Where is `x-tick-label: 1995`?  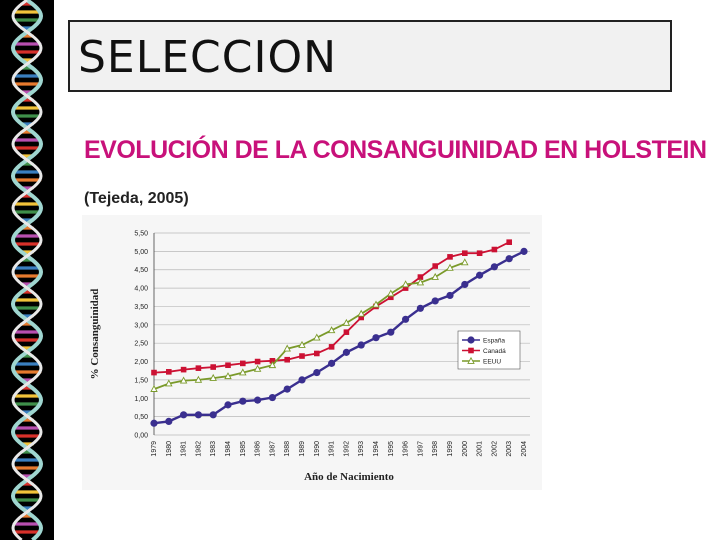
x-tick-label: 1995 is located at coordinates (391, 449).